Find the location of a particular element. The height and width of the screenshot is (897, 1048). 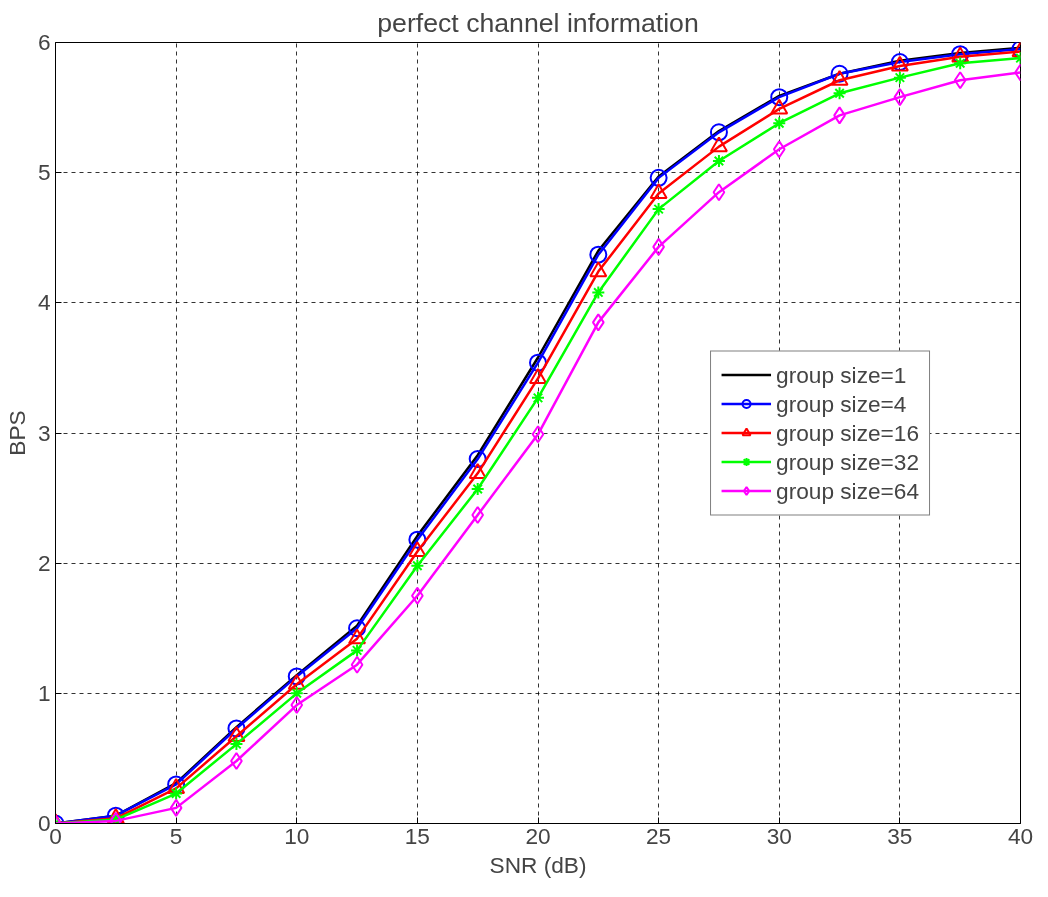

x-tick-label: 30 is located at coordinates (779, 835).